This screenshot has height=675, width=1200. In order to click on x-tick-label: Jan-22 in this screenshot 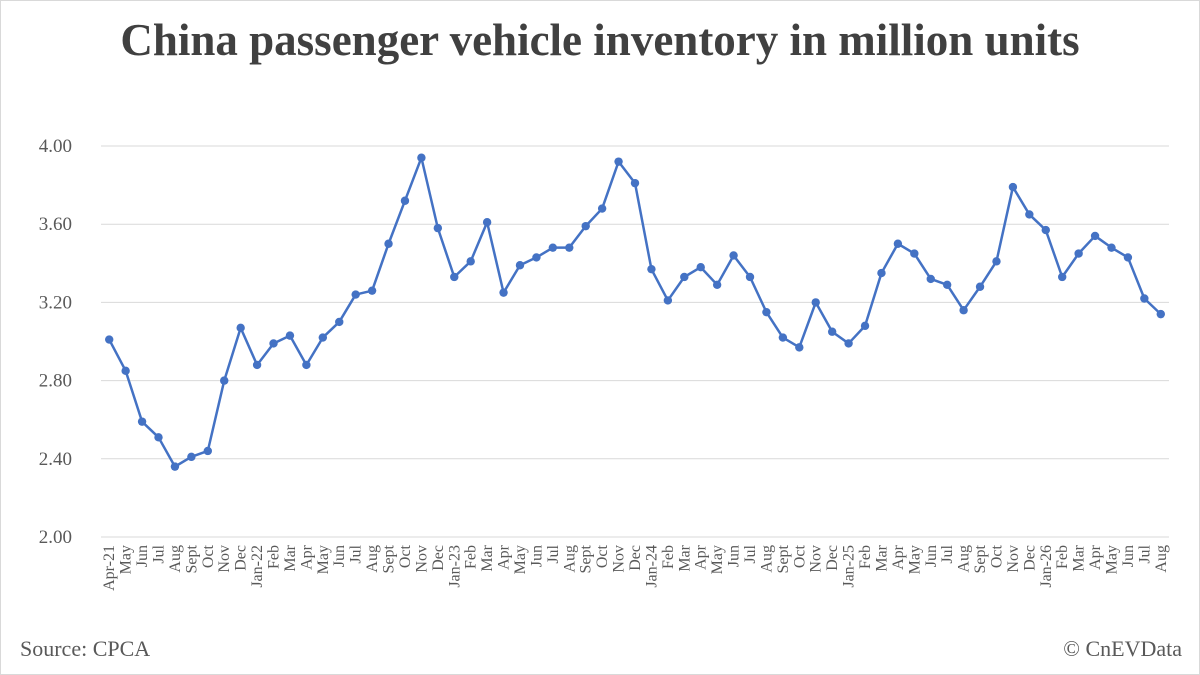, I will do `click(257, 566)`.